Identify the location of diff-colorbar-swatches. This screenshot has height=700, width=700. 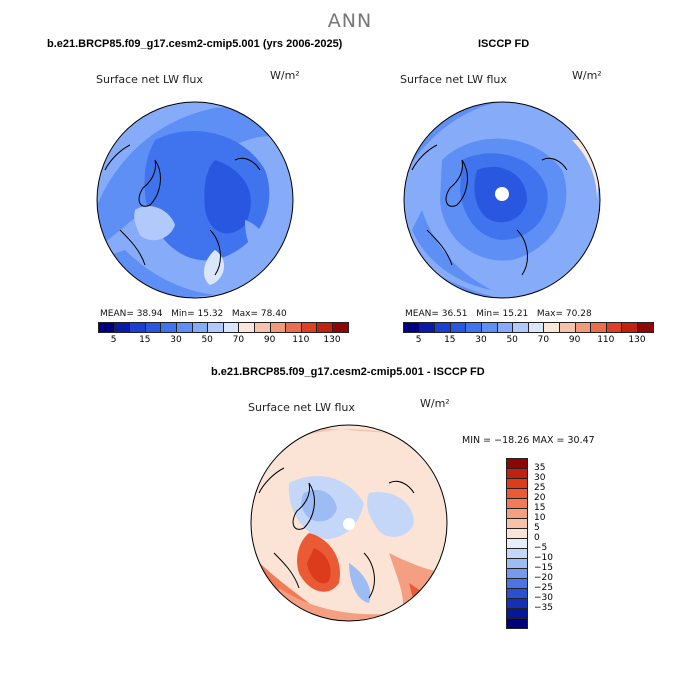
(517, 543).